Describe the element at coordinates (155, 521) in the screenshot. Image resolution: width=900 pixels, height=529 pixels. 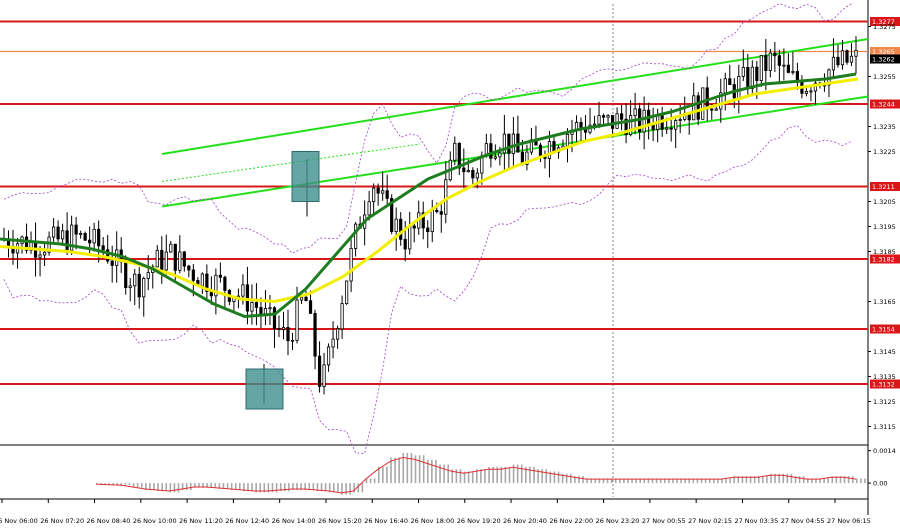
I see `time-tick-label: 26 Nov 10:00` at that location.